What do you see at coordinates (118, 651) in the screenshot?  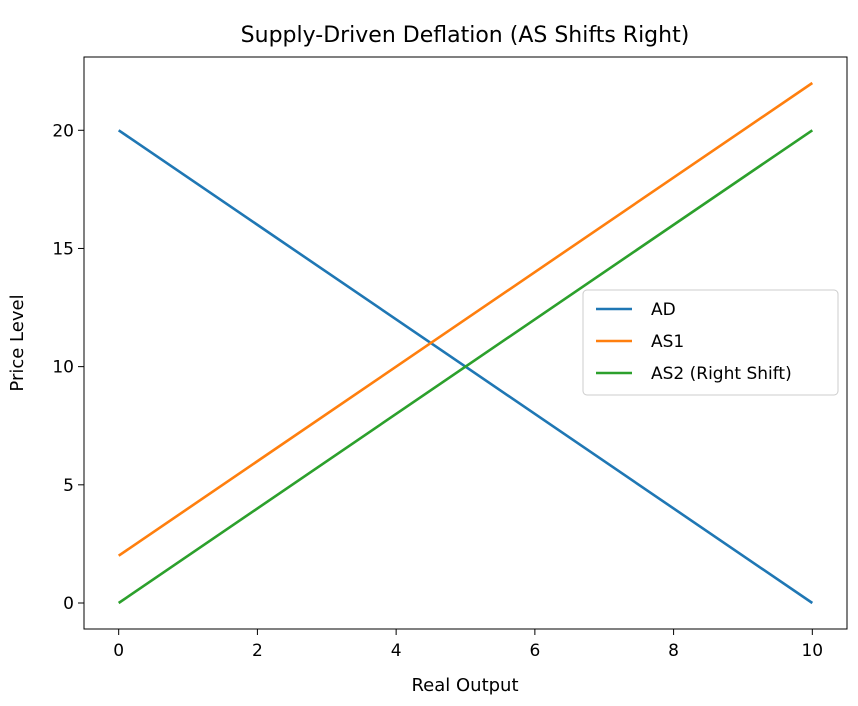 I see `x-tick-label: 0` at bounding box center [118, 651].